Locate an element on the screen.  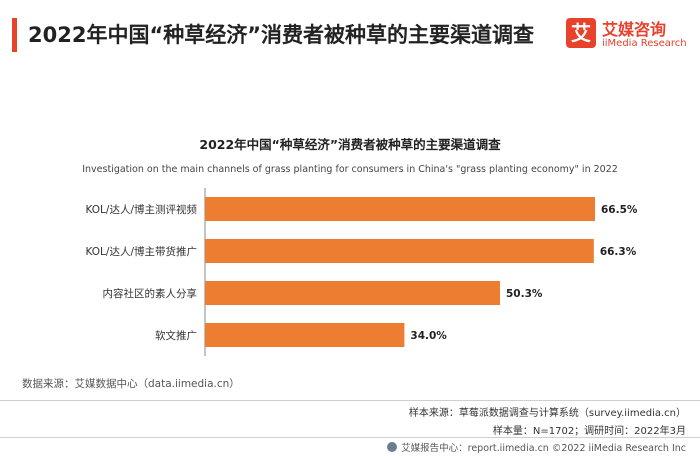
logo-subtitle: iiMedia Research is located at coordinates (644, 43).